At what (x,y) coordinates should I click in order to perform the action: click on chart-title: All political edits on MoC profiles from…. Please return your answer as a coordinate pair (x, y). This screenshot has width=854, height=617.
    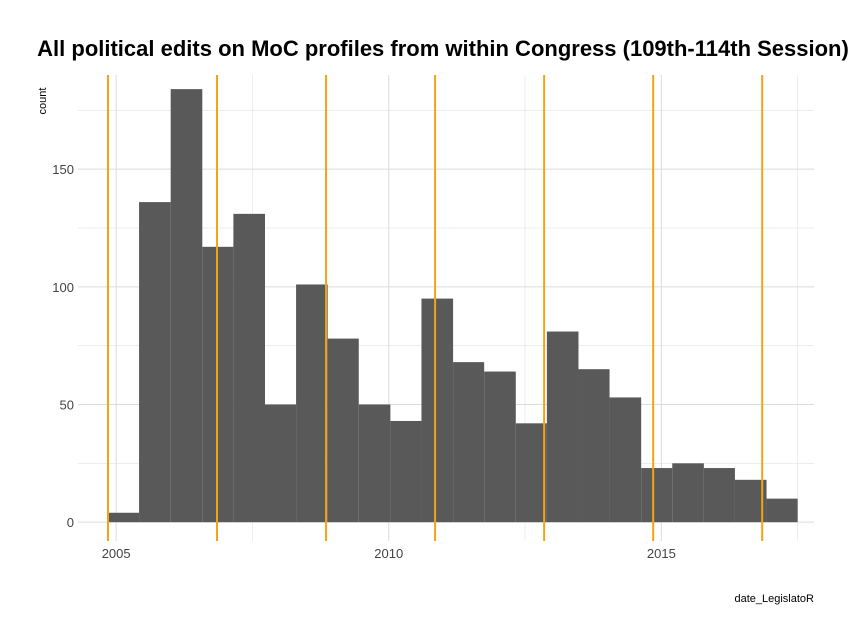
    Looking at the image, I should click on (443, 48).